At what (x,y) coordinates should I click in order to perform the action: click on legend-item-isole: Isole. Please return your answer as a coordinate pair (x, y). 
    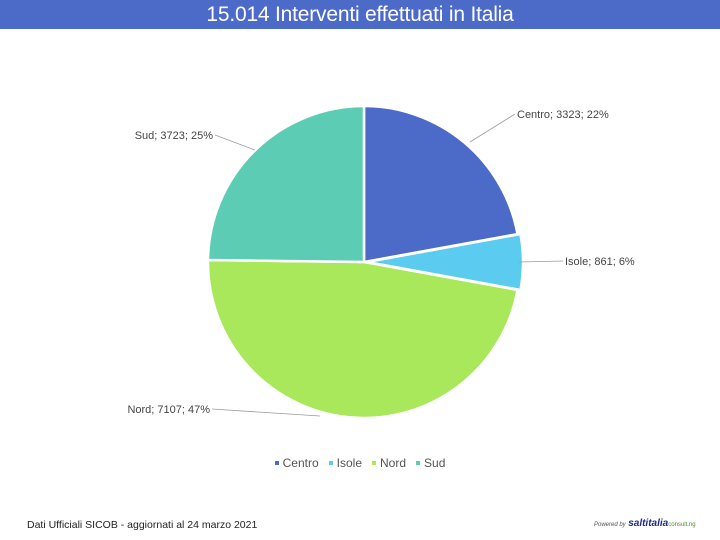
    Looking at the image, I should click on (345, 463).